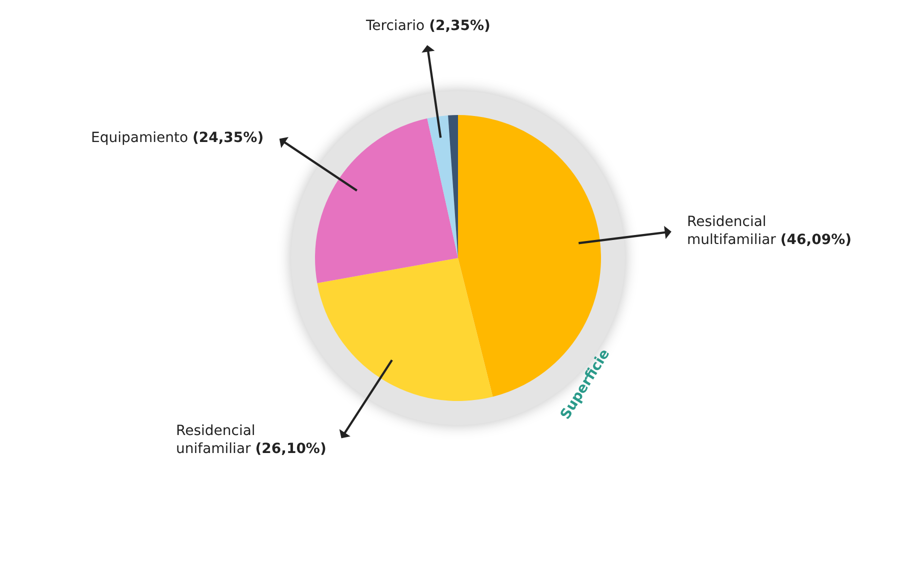  I want to click on data-label: (24,35%), so click(228, 138).